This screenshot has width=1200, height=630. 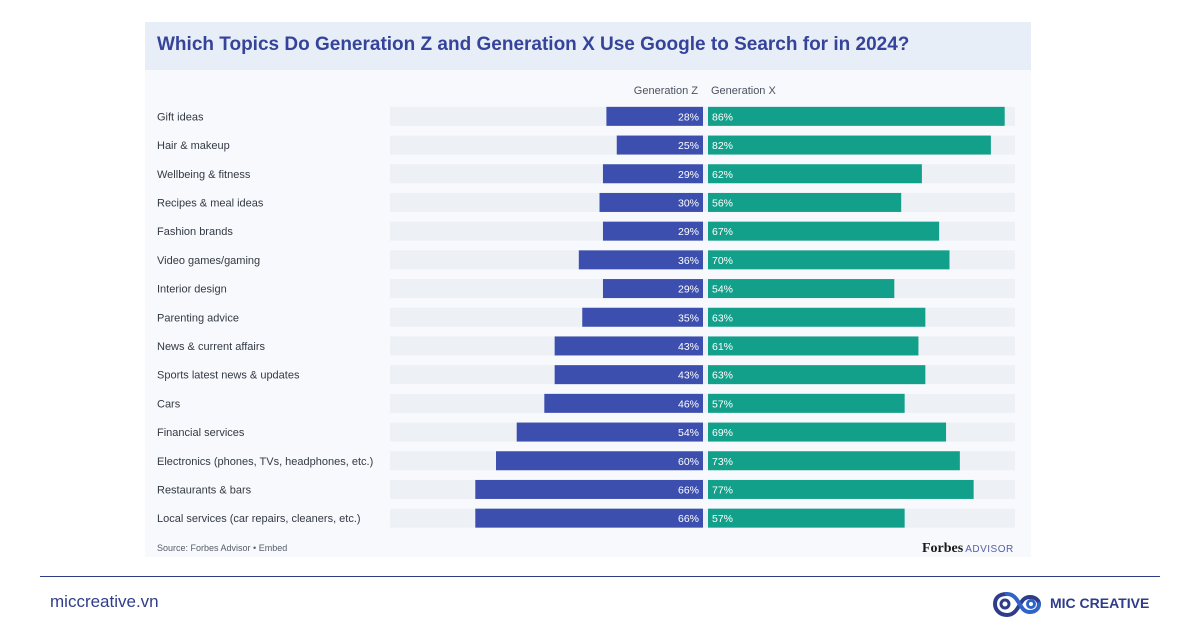 What do you see at coordinates (666, 91) in the screenshot?
I see `legend-gen-z: Generation Z` at bounding box center [666, 91].